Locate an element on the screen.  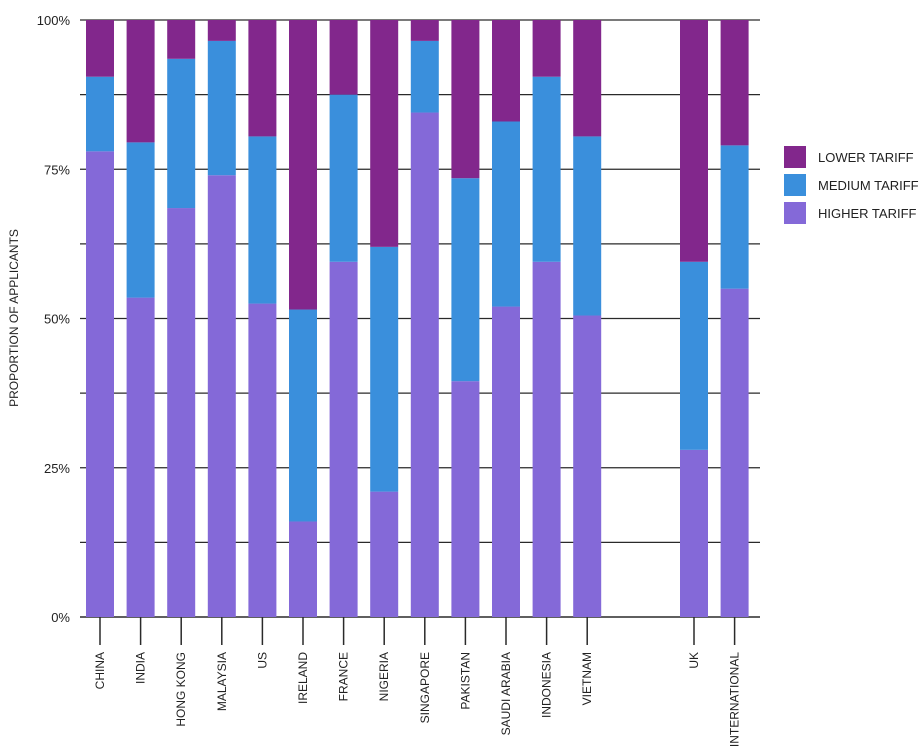
legend-label: MEDIUM TARIFF is located at coordinates (868, 185).